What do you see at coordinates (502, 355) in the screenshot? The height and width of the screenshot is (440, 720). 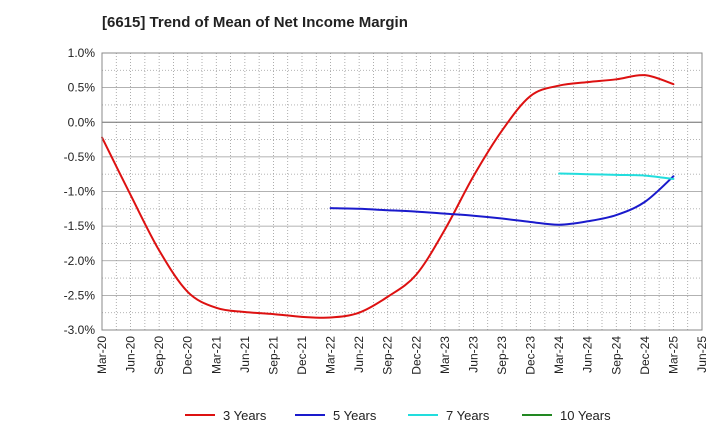 I see `x-tick-label: Sep-23` at bounding box center [502, 355].